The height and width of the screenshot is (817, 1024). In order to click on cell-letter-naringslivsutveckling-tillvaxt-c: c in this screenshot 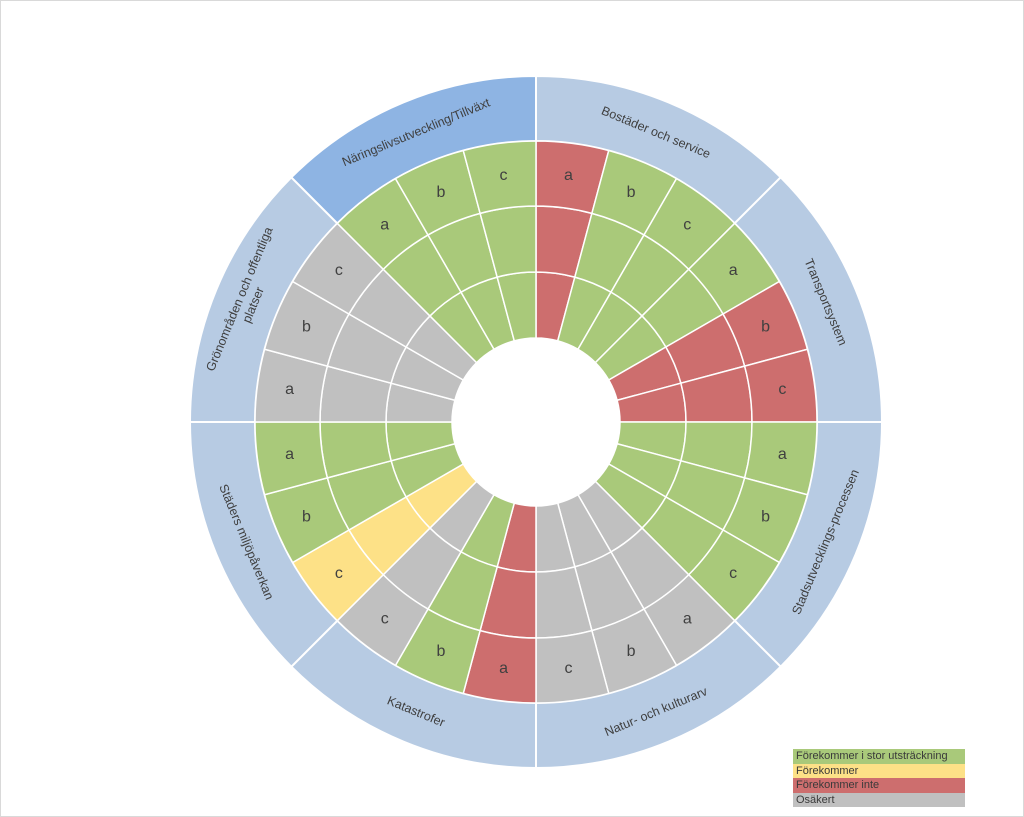, I will do `click(504, 175)`.